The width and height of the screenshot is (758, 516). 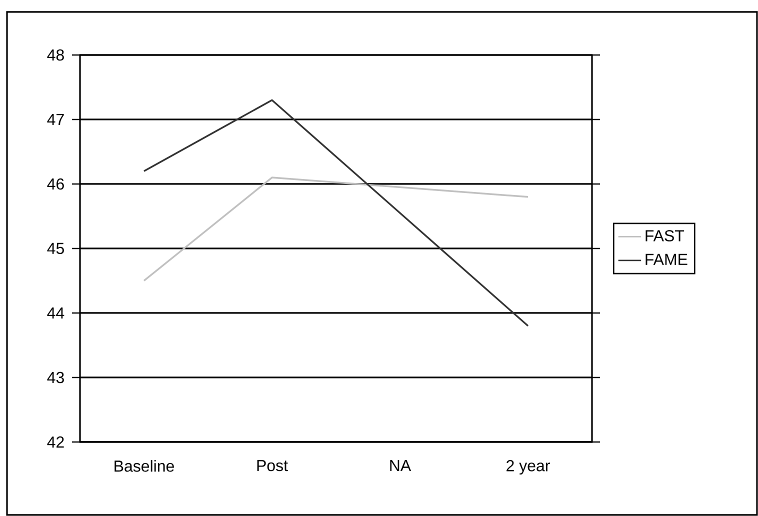 What do you see at coordinates (55, 378) in the screenshot?
I see `y-tick-label: 43` at bounding box center [55, 378].